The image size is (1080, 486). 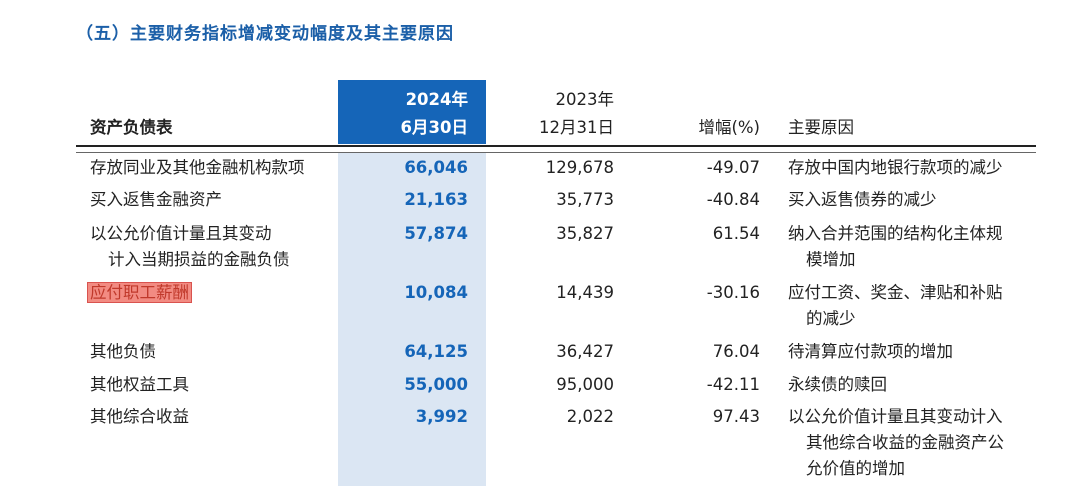 I want to click on row-reason: 应付工资、奖金、津贴和补贴, so click(x=895, y=292).